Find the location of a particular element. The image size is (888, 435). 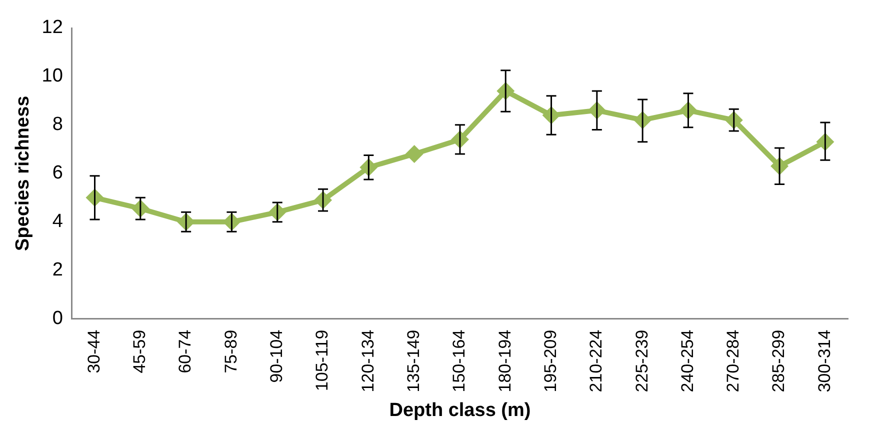

x-tick-label: 105-119 is located at coordinates (322, 360).